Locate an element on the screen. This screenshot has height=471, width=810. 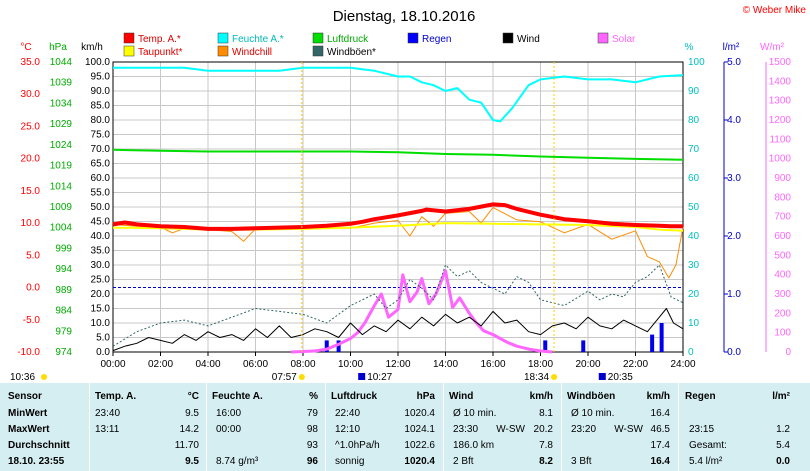
x-tick-0: 00:00 is located at coordinates (112, 364).